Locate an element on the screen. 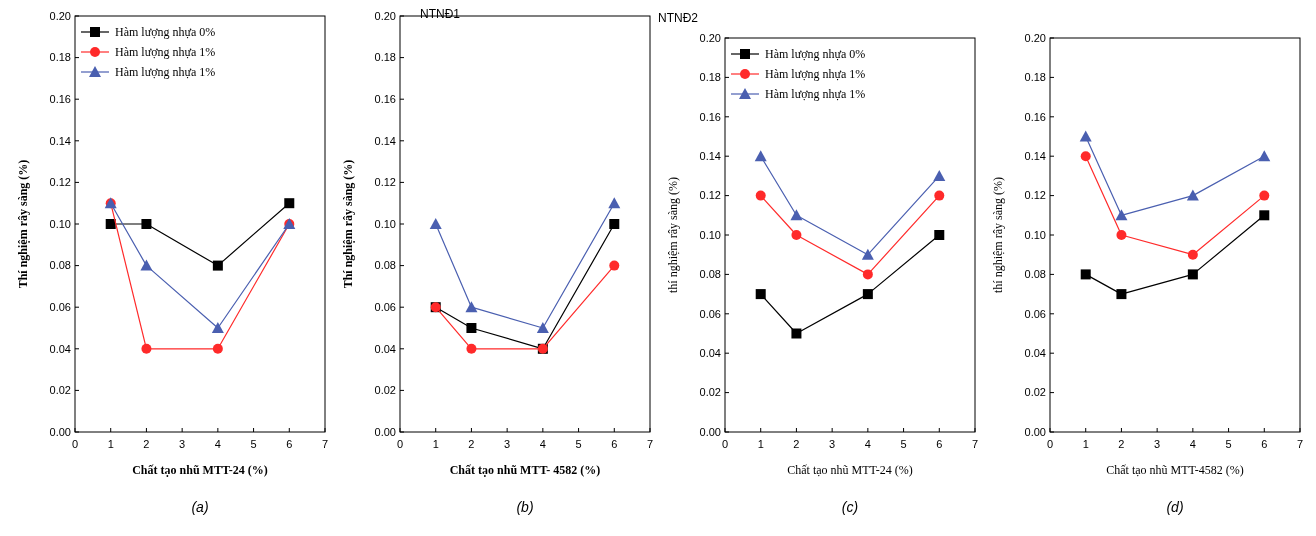 This screenshot has width=1316, height=536. text: (c) is located at coordinates (850, 507).